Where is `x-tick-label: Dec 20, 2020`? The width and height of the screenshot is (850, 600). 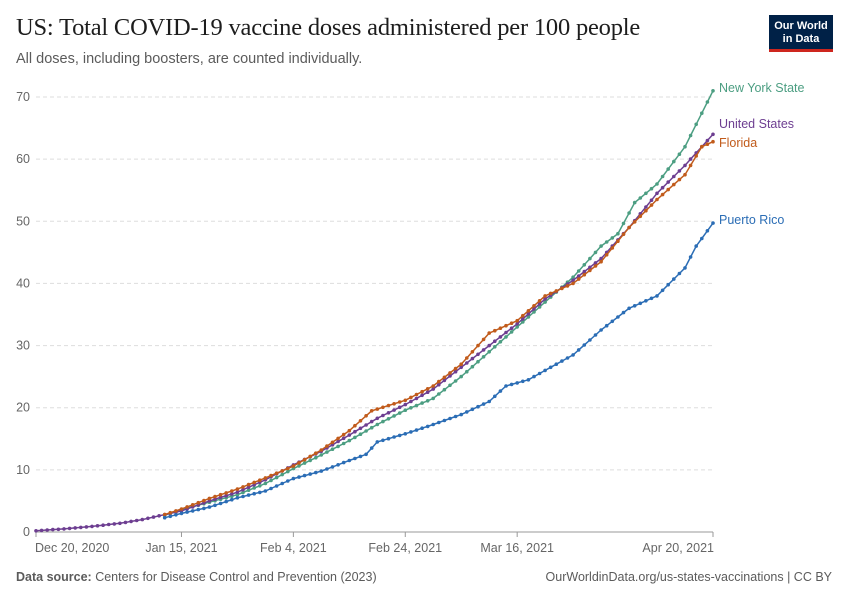
x-tick-label: Dec 20, 2020 is located at coordinates (72, 548).